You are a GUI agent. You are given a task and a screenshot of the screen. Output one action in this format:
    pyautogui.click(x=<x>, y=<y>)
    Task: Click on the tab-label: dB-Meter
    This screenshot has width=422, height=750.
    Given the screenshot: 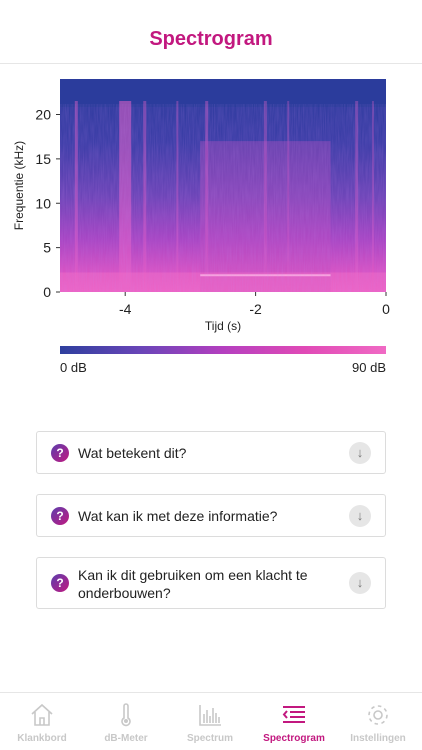 What is the action you would take?
    pyautogui.click(x=126, y=738)
    